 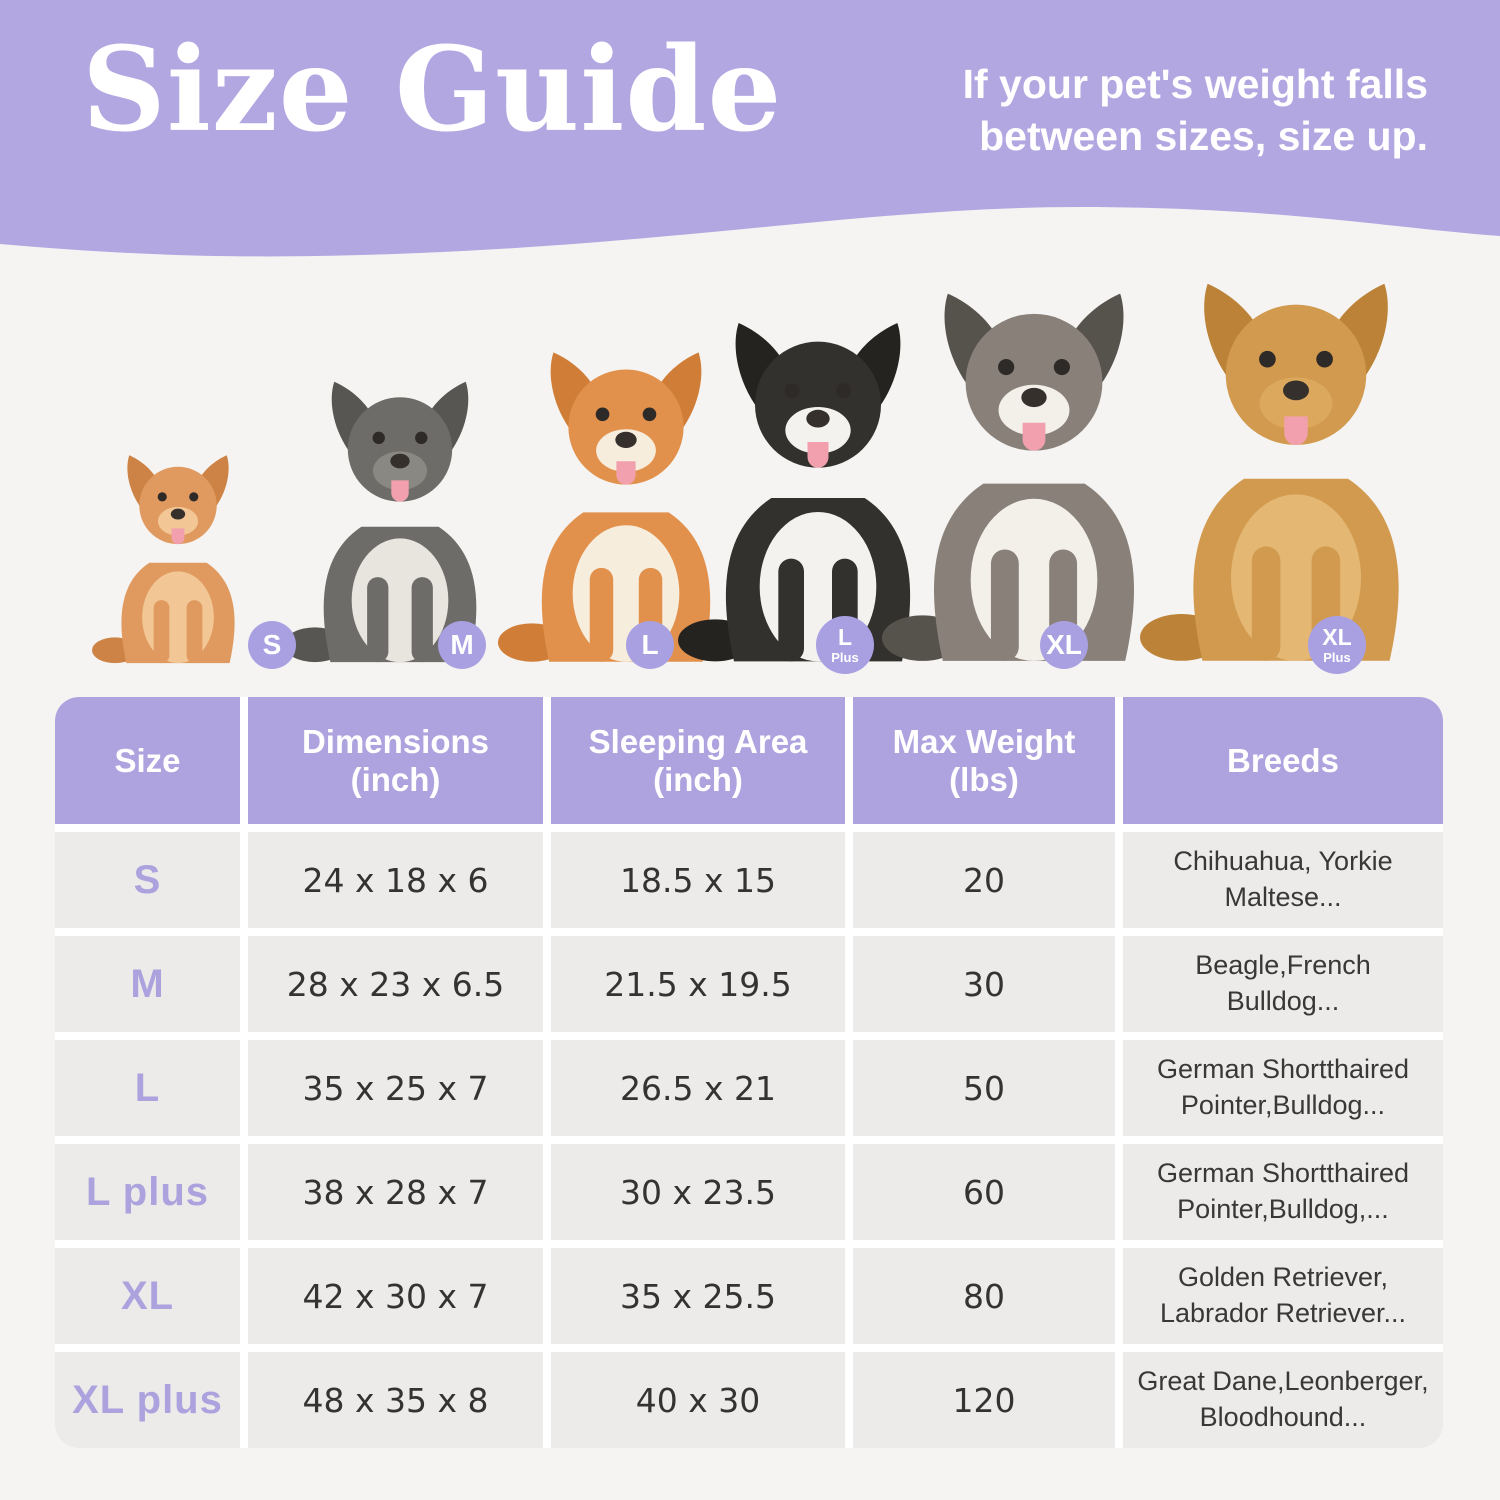 I want to click on size-badge-s: S, so click(x=272, y=645).